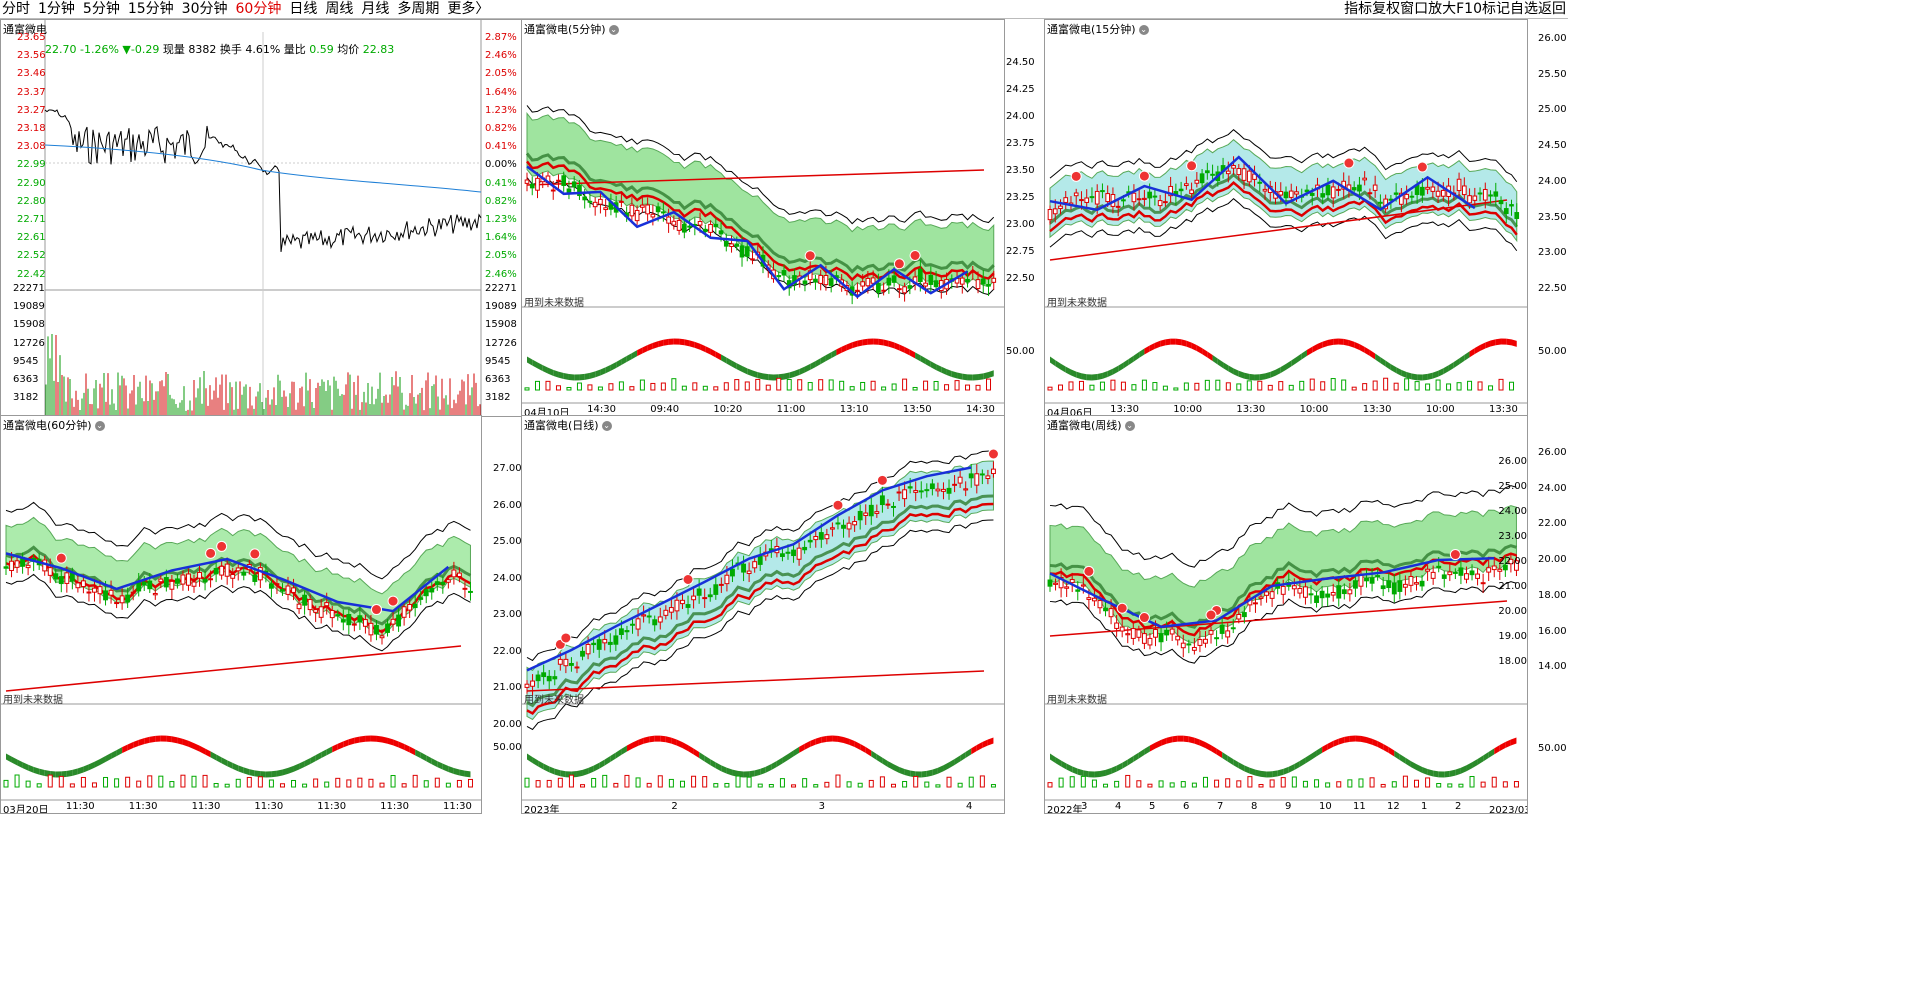 The image size is (1922, 997). I want to click on period-tab: 1分钟, so click(56, 9).